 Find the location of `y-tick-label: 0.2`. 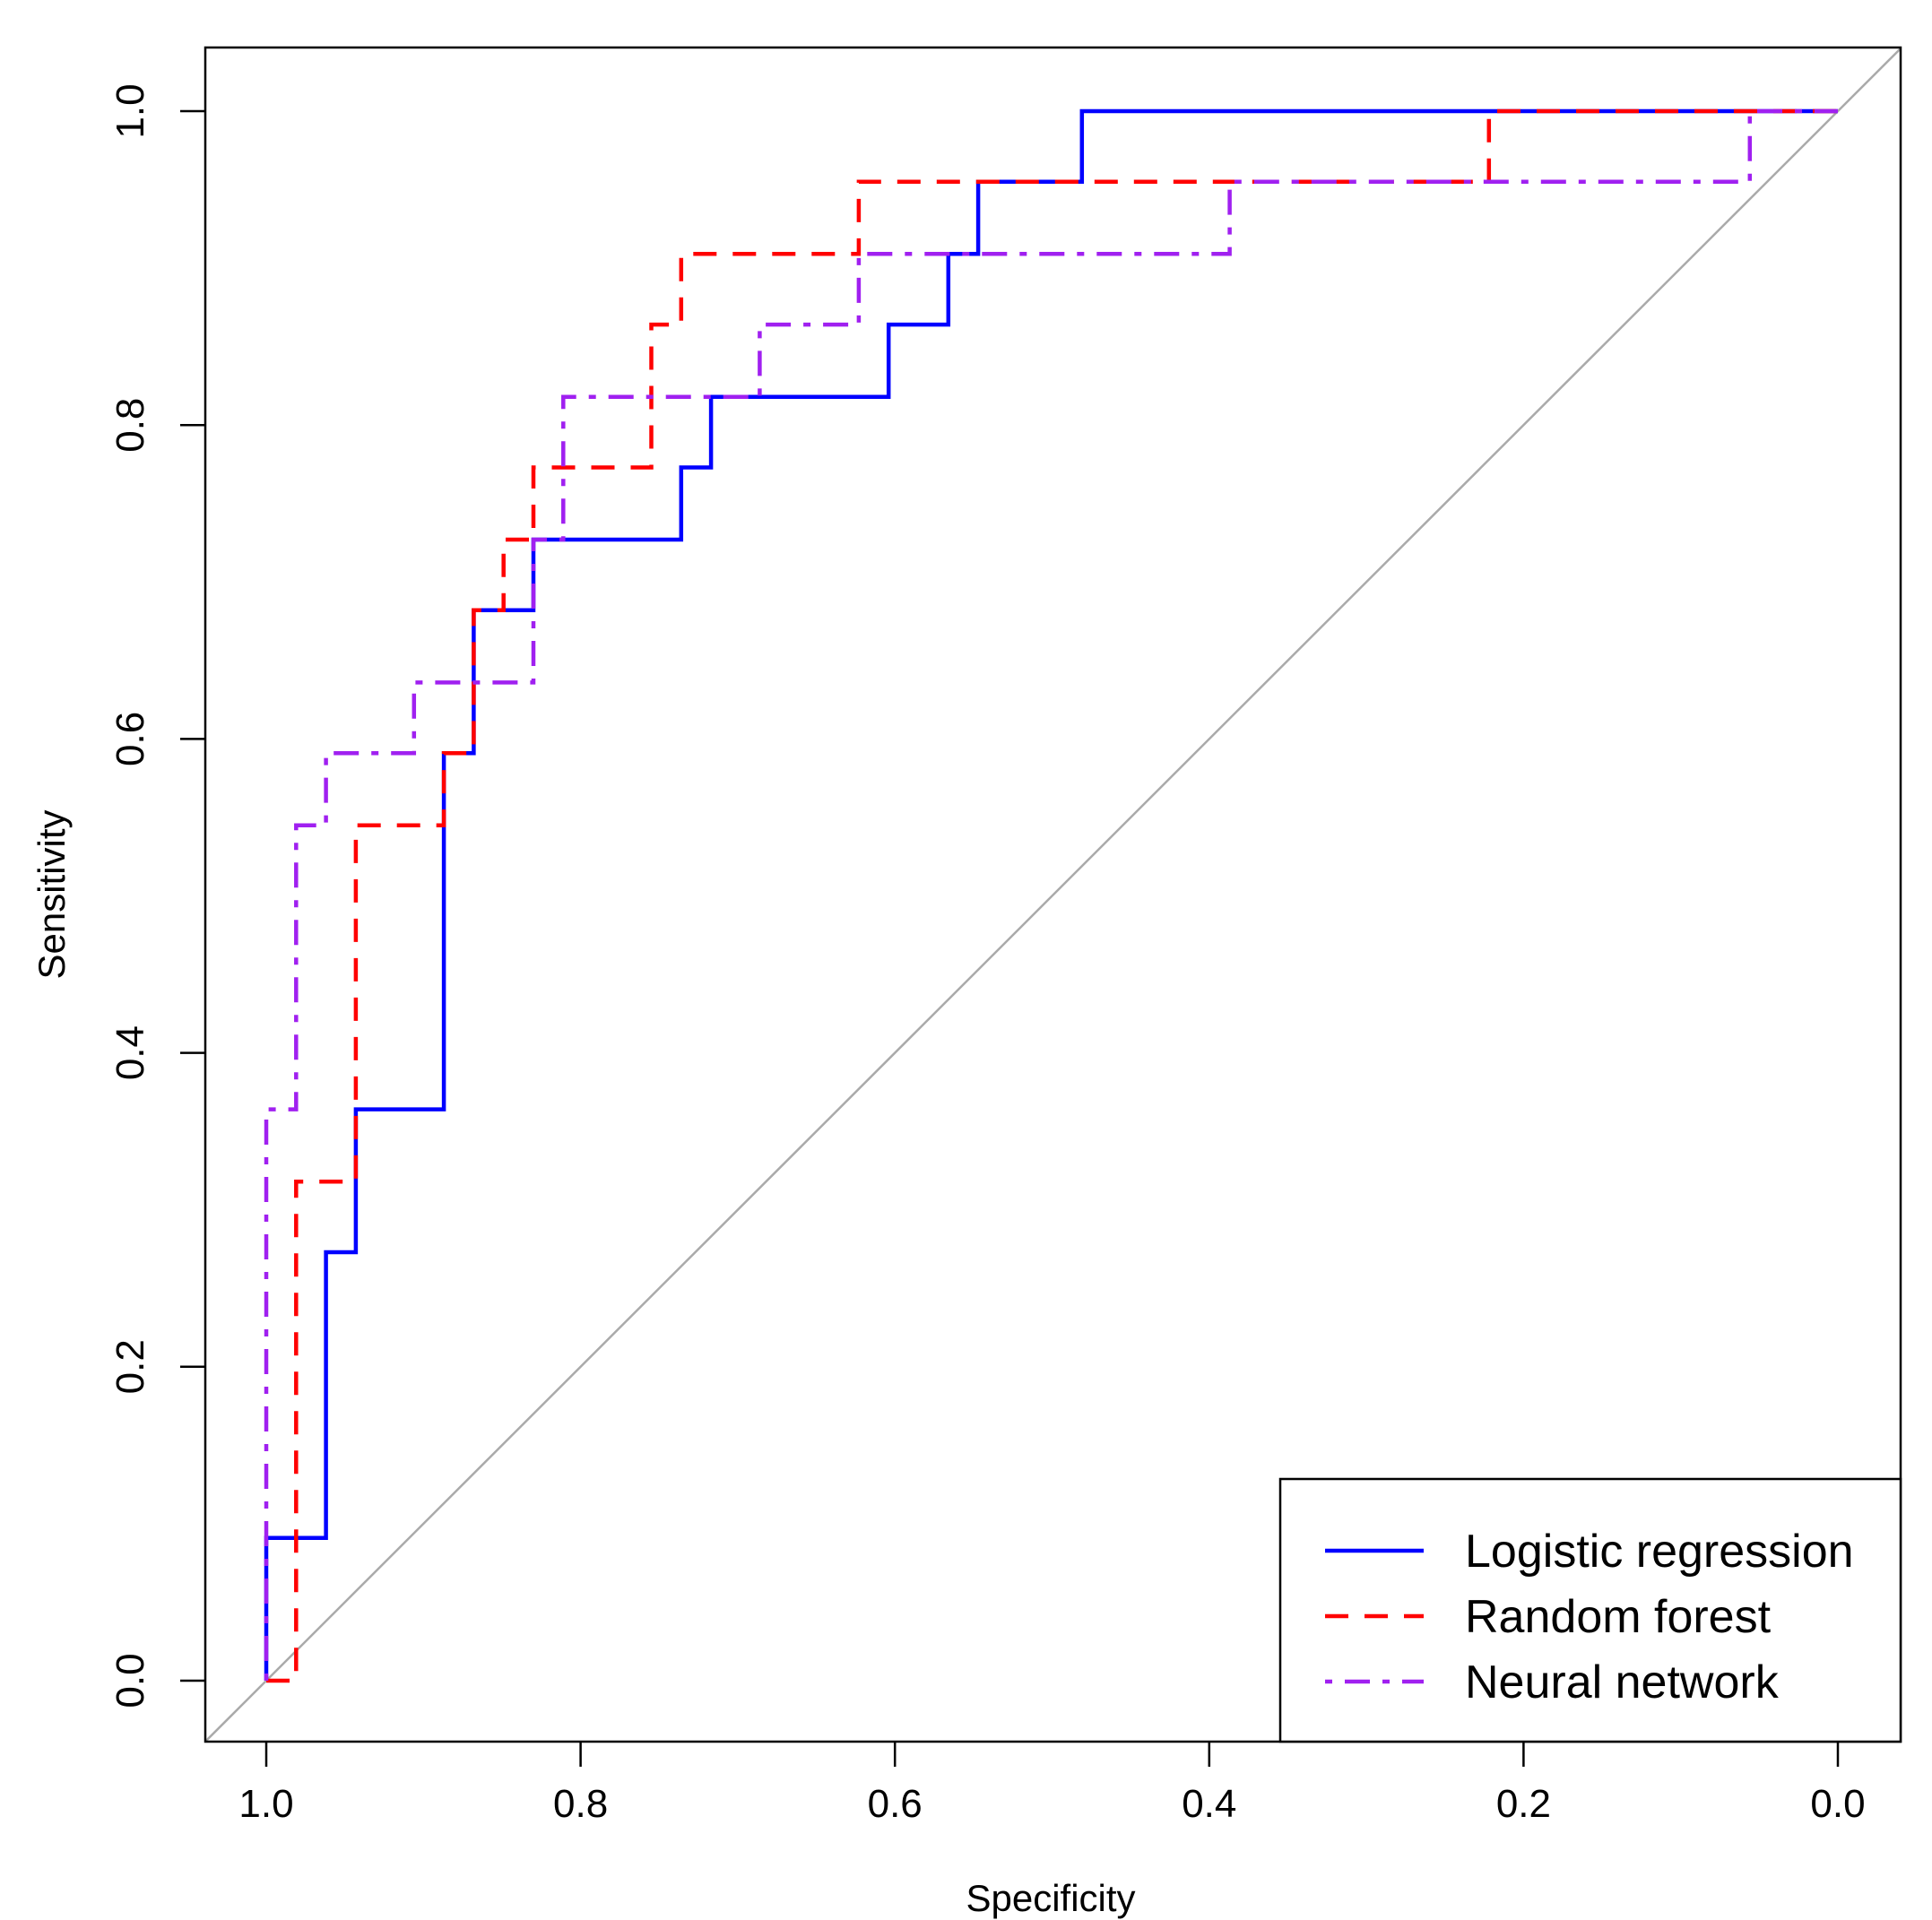

y-tick-label: 0.2 is located at coordinates (130, 1367).